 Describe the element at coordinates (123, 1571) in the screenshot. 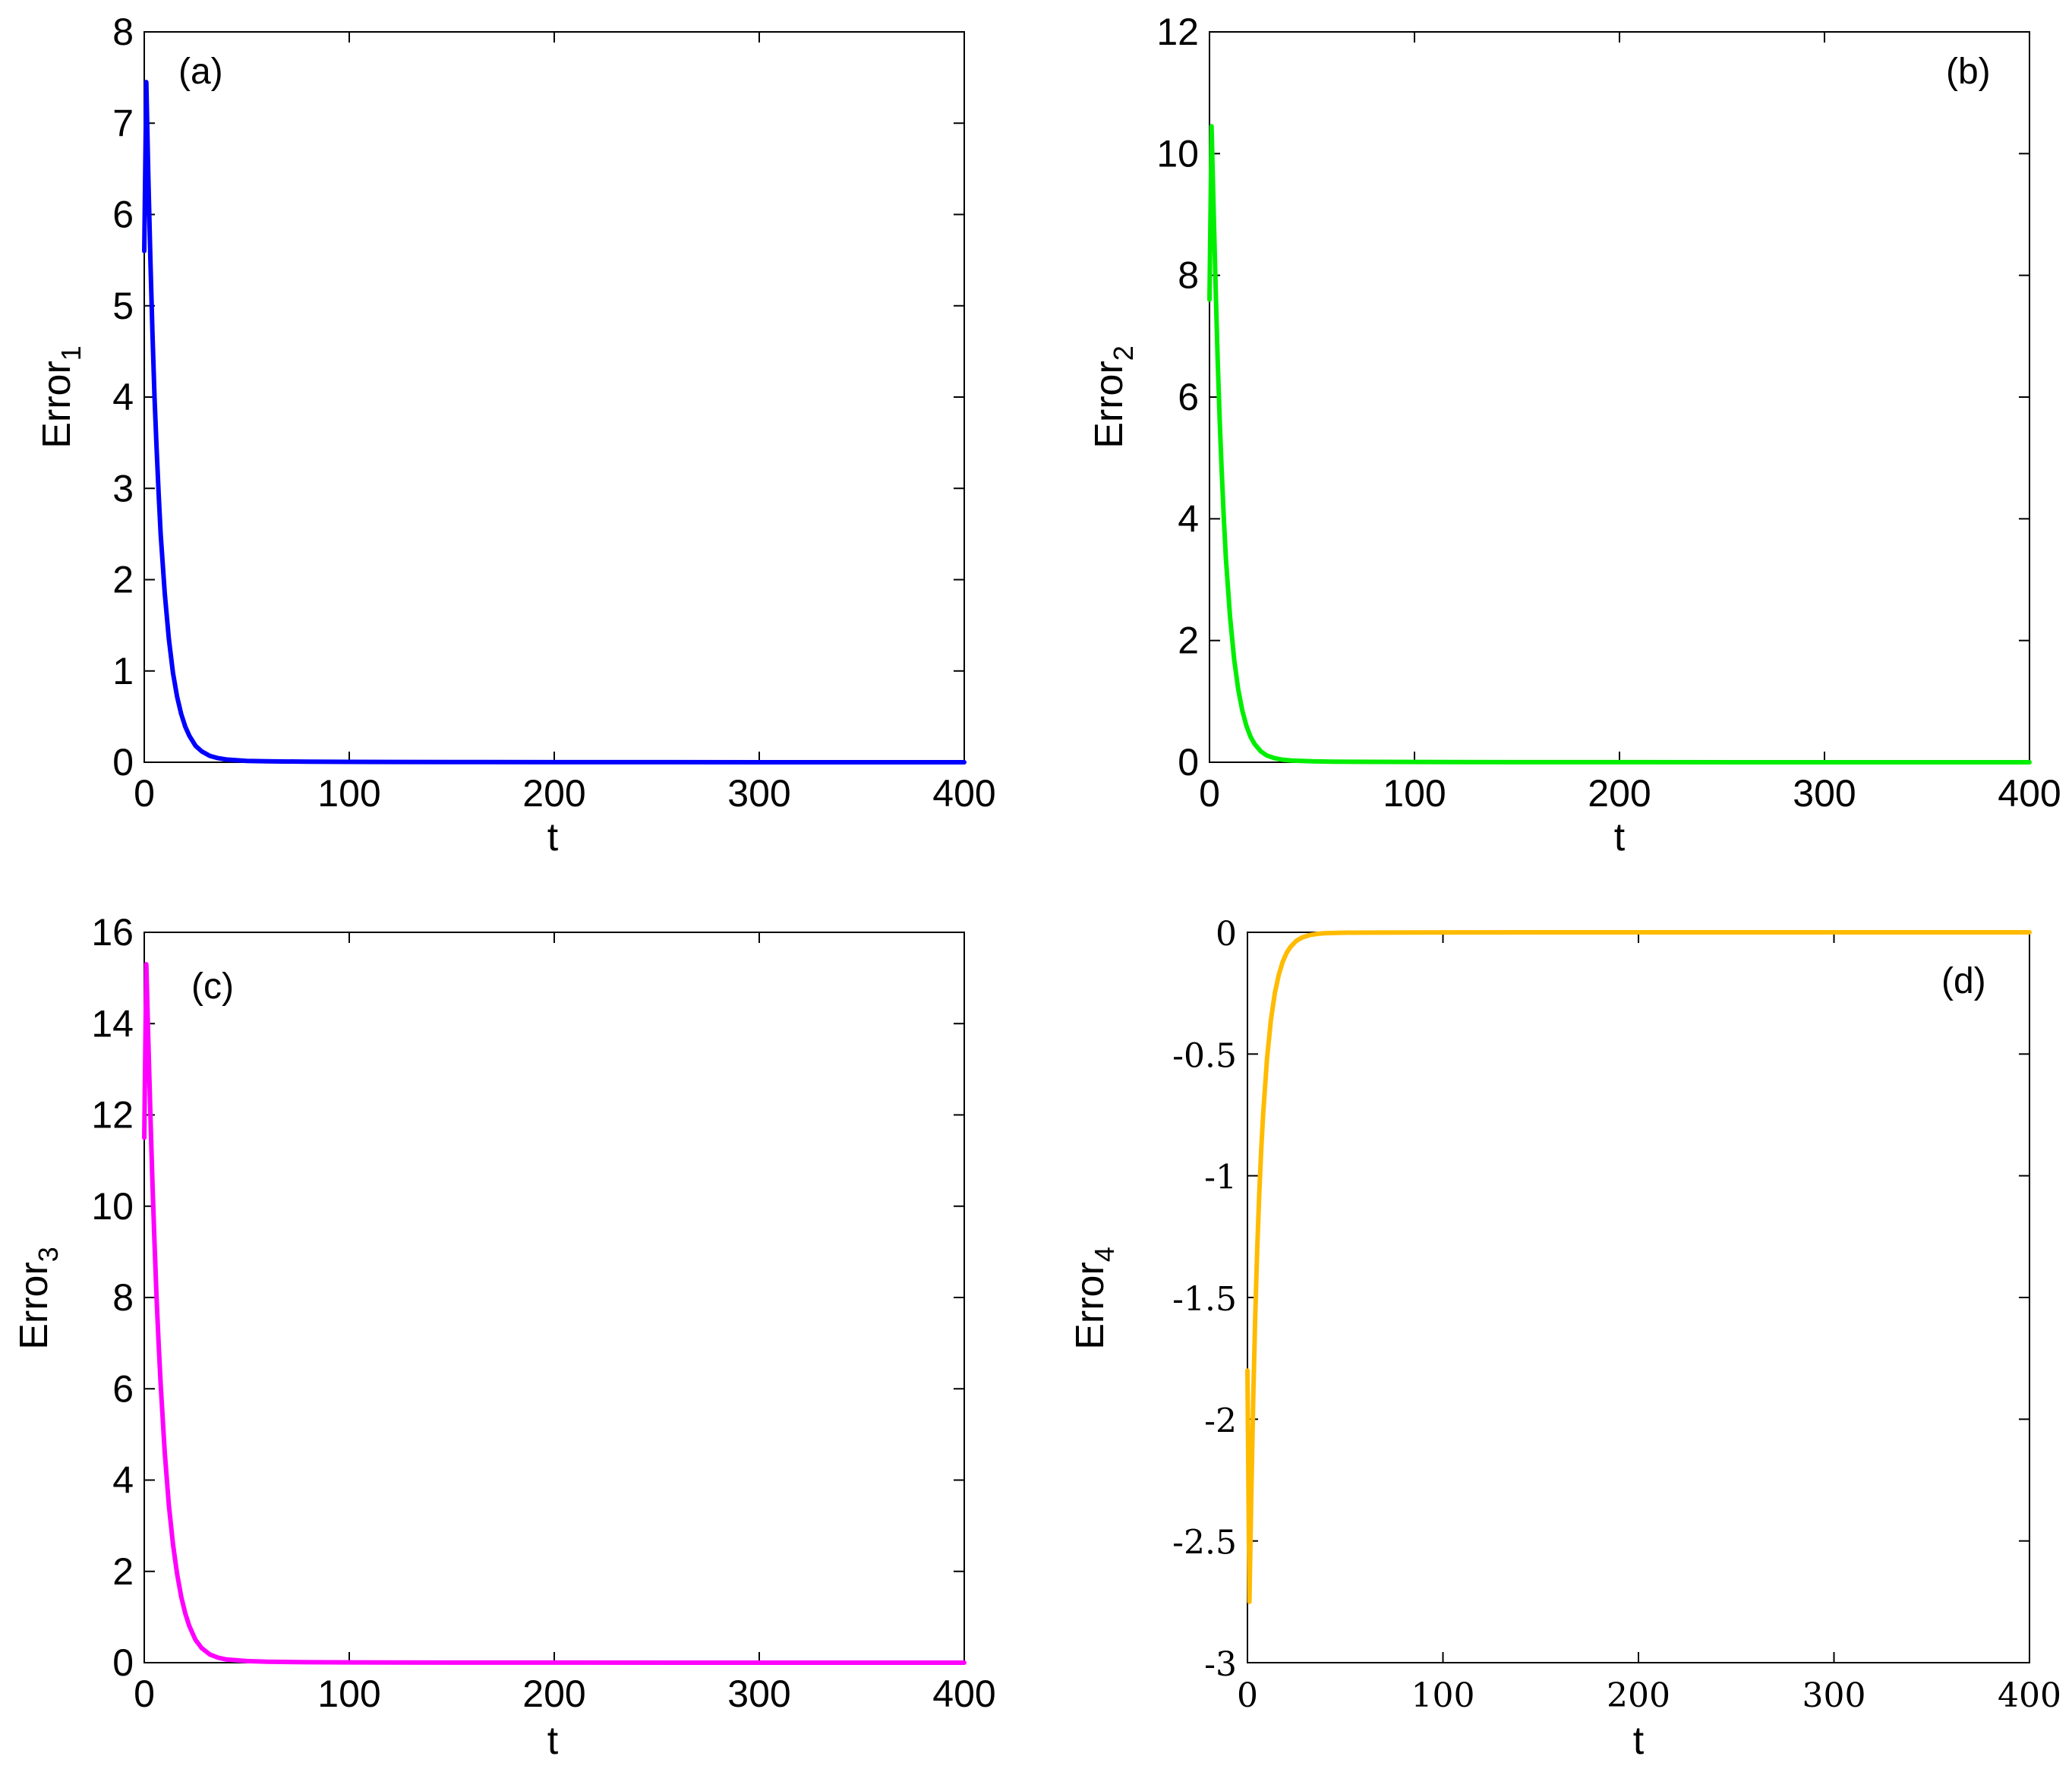

I see `y-tick-label-c-1: 2` at that location.